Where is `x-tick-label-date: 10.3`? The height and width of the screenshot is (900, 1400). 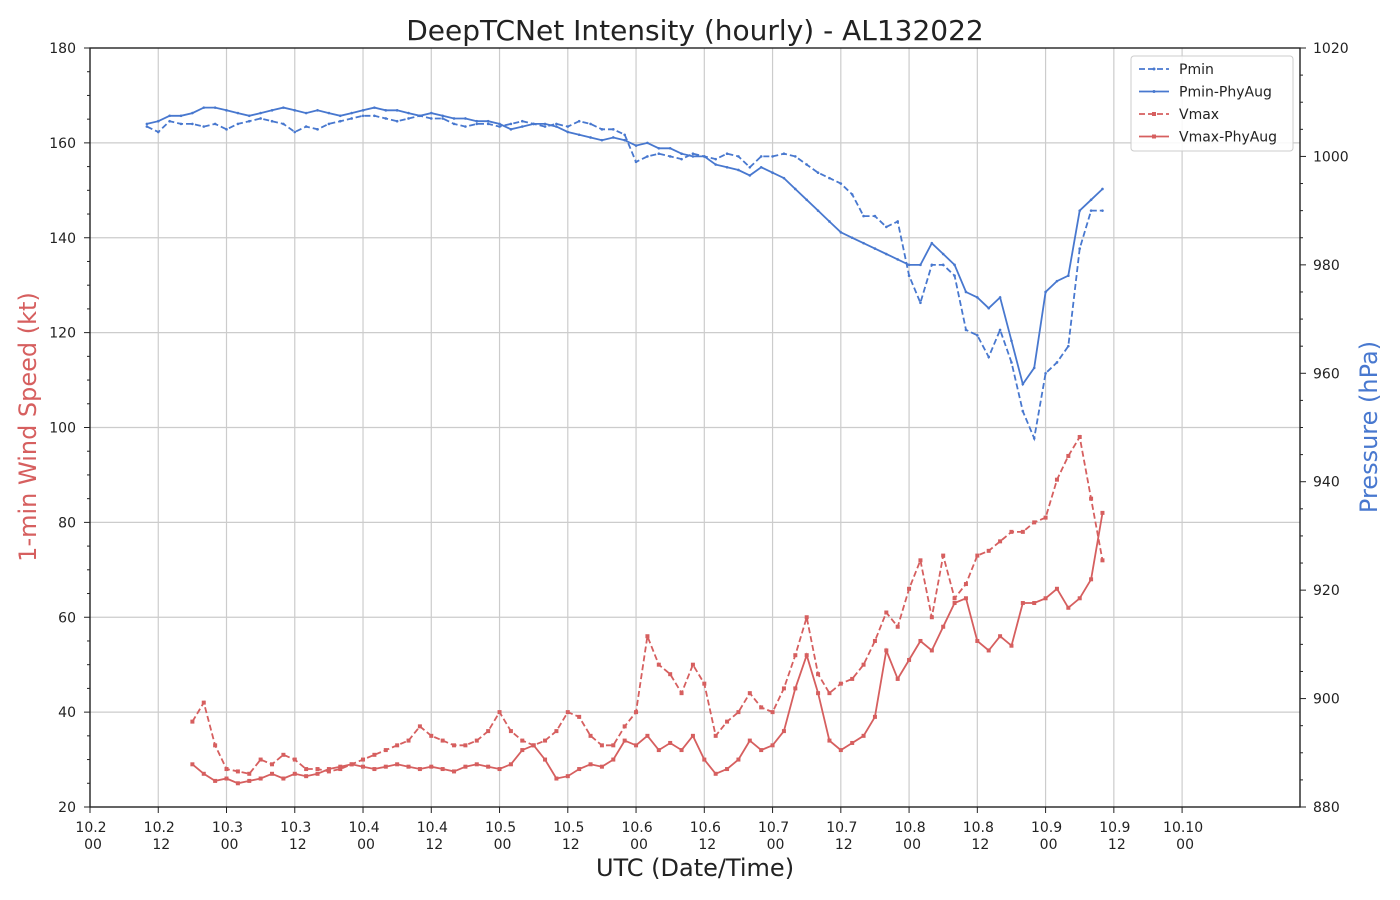 x-tick-label-date: 10.3 is located at coordinates (295, 828).